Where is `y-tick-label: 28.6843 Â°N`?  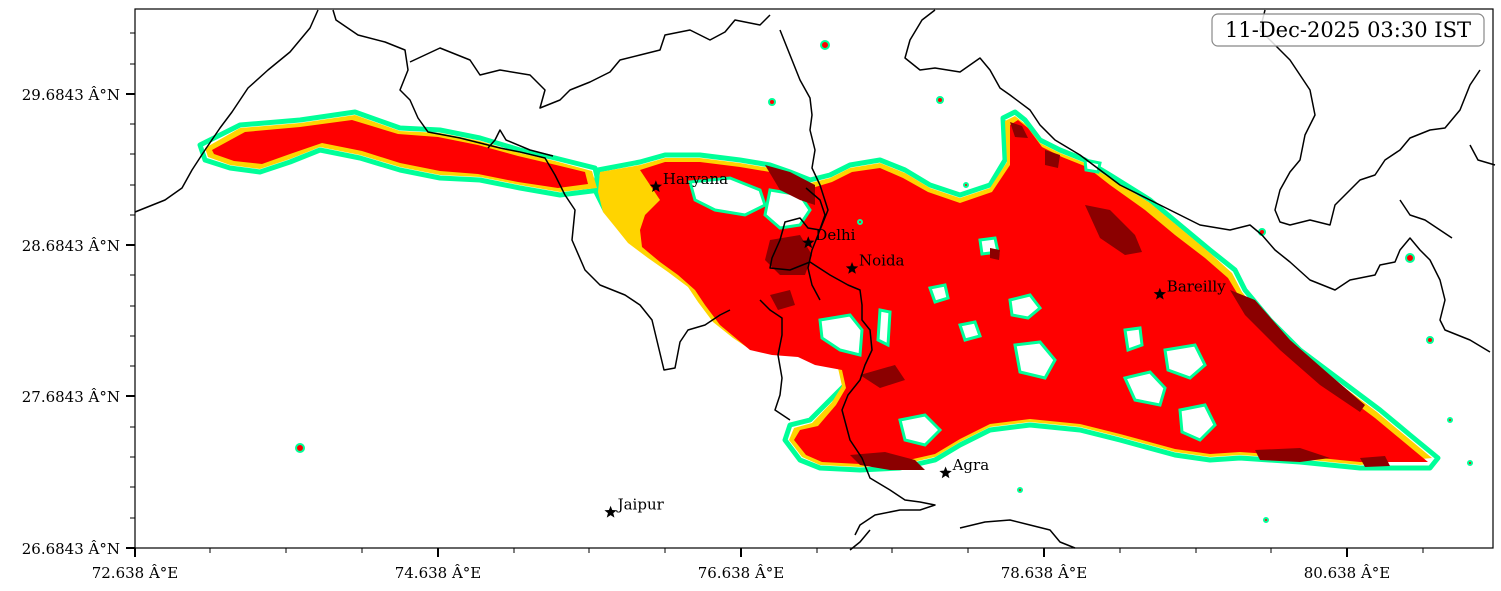 y-tick-label: 28.6843 Â°N is located at coordinates (71, 246).